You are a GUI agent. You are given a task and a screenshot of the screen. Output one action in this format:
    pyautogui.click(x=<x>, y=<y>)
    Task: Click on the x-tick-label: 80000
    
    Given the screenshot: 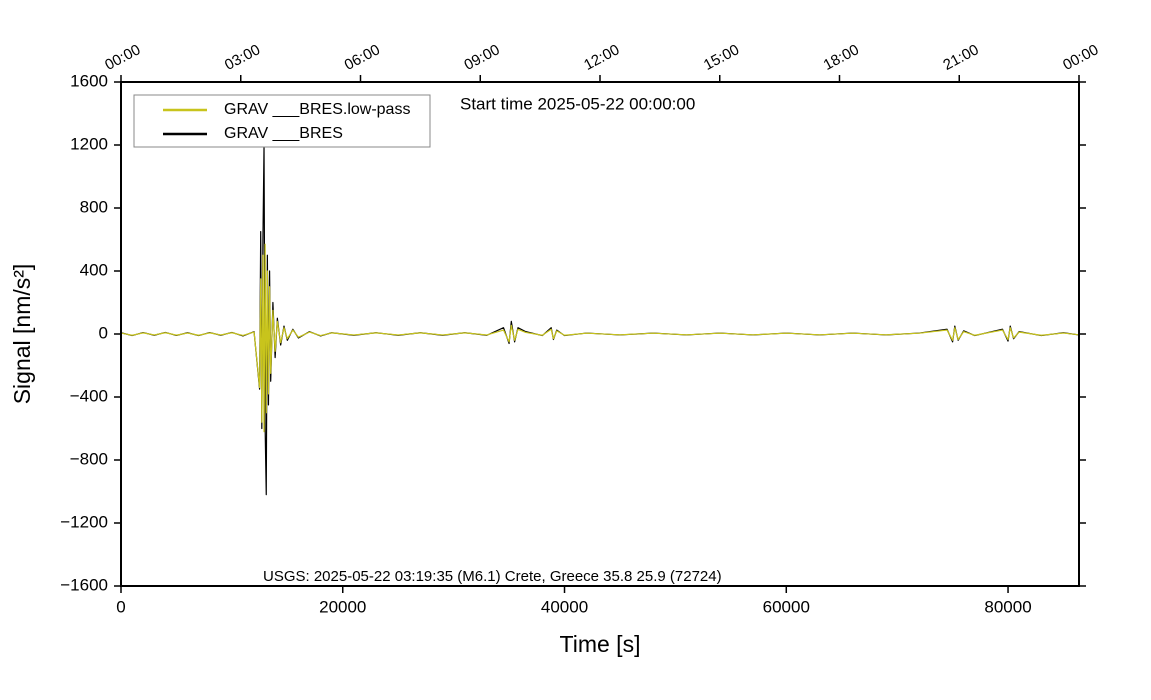 What is the action you would take?
    pyautogui.click(x=1007, y=606)
    